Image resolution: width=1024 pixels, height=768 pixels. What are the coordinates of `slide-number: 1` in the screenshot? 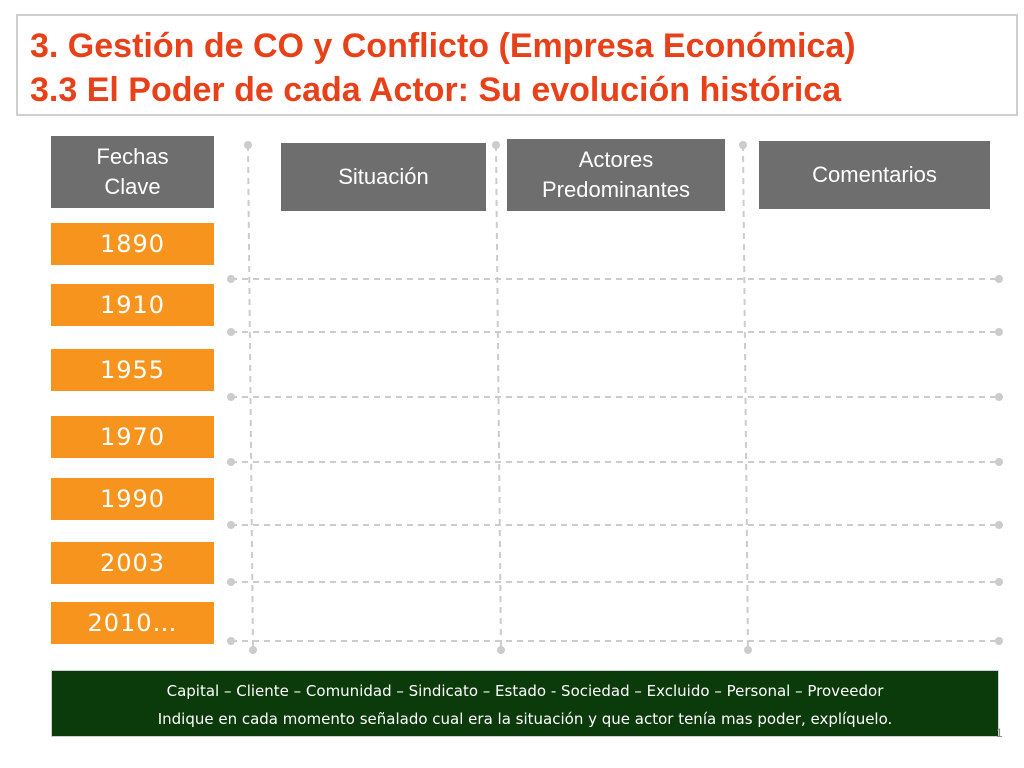 It's located at (999, 733).